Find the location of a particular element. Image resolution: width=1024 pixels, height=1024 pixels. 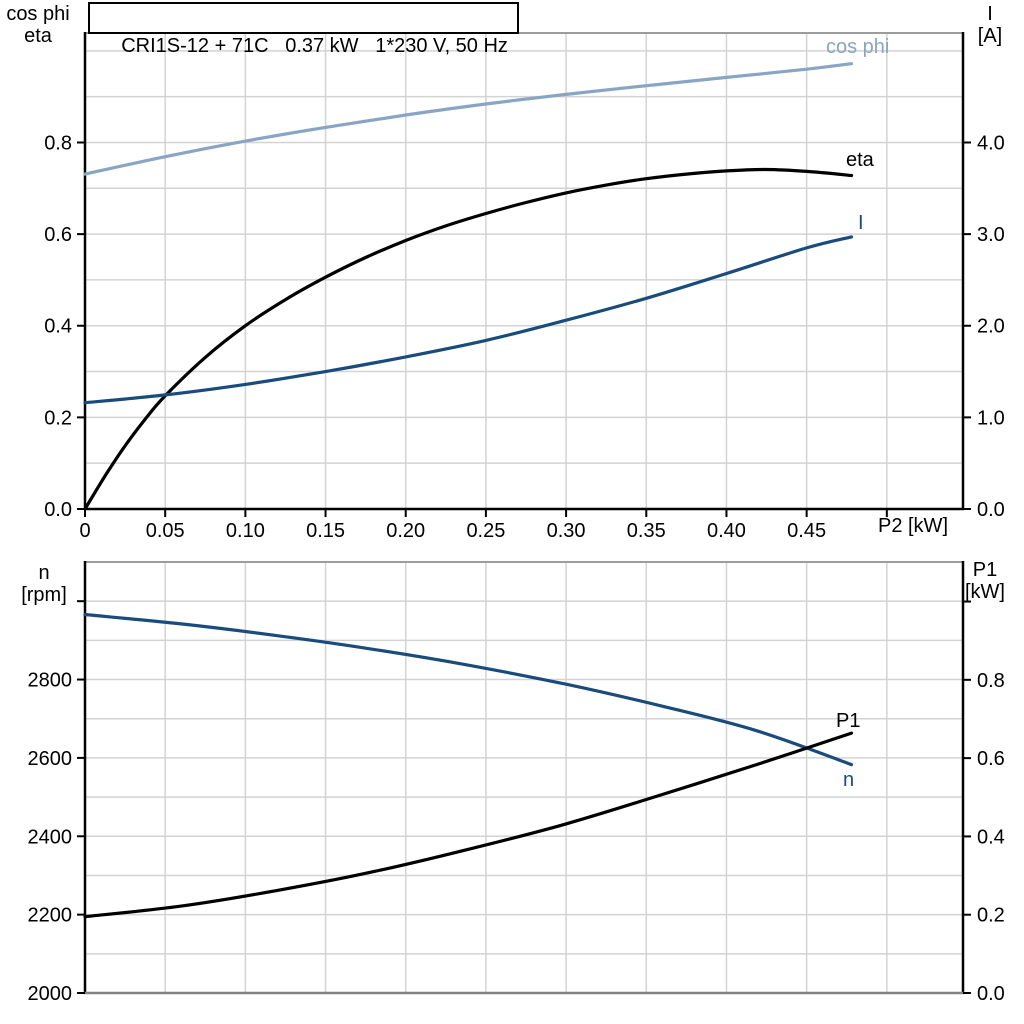

right-tick-label: 4.0 is located at coordinates (991, 143).